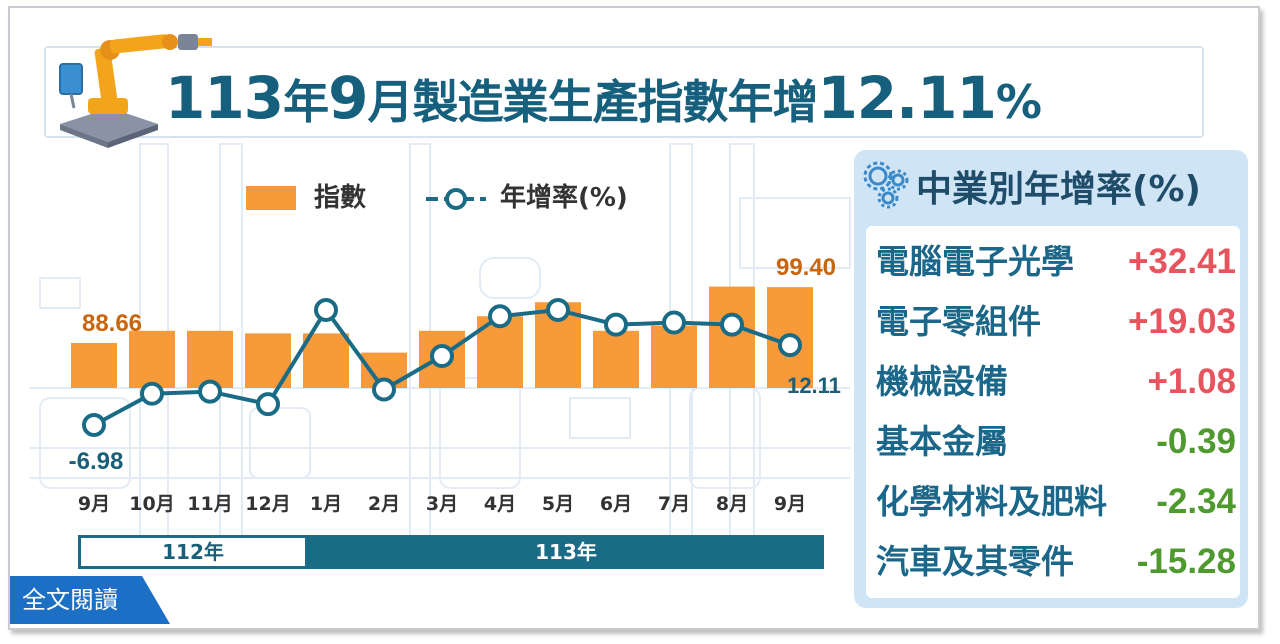  Describe the element at coordinates (1186, 561) in the screenshot. I see `industry-value: -15.28` at that location.